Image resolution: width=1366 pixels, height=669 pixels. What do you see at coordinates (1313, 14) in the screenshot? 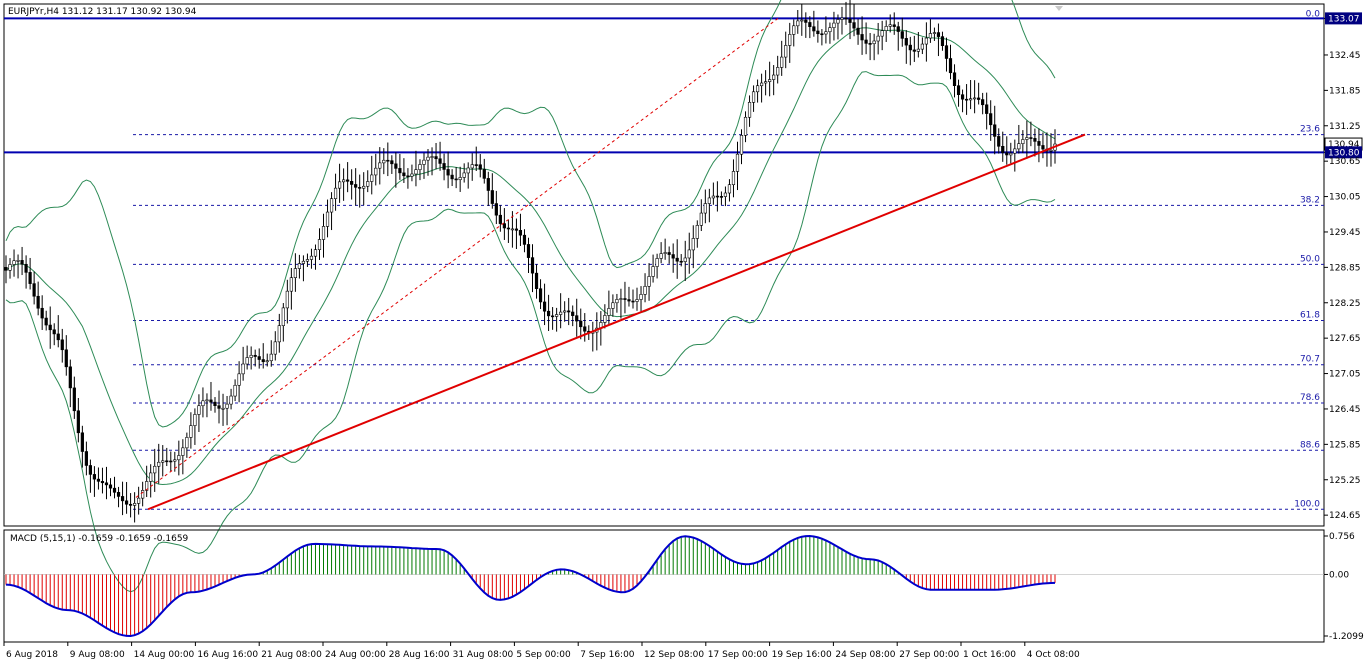
I see `fib-level-label: 0.0` at bounding box center [1313, 14].